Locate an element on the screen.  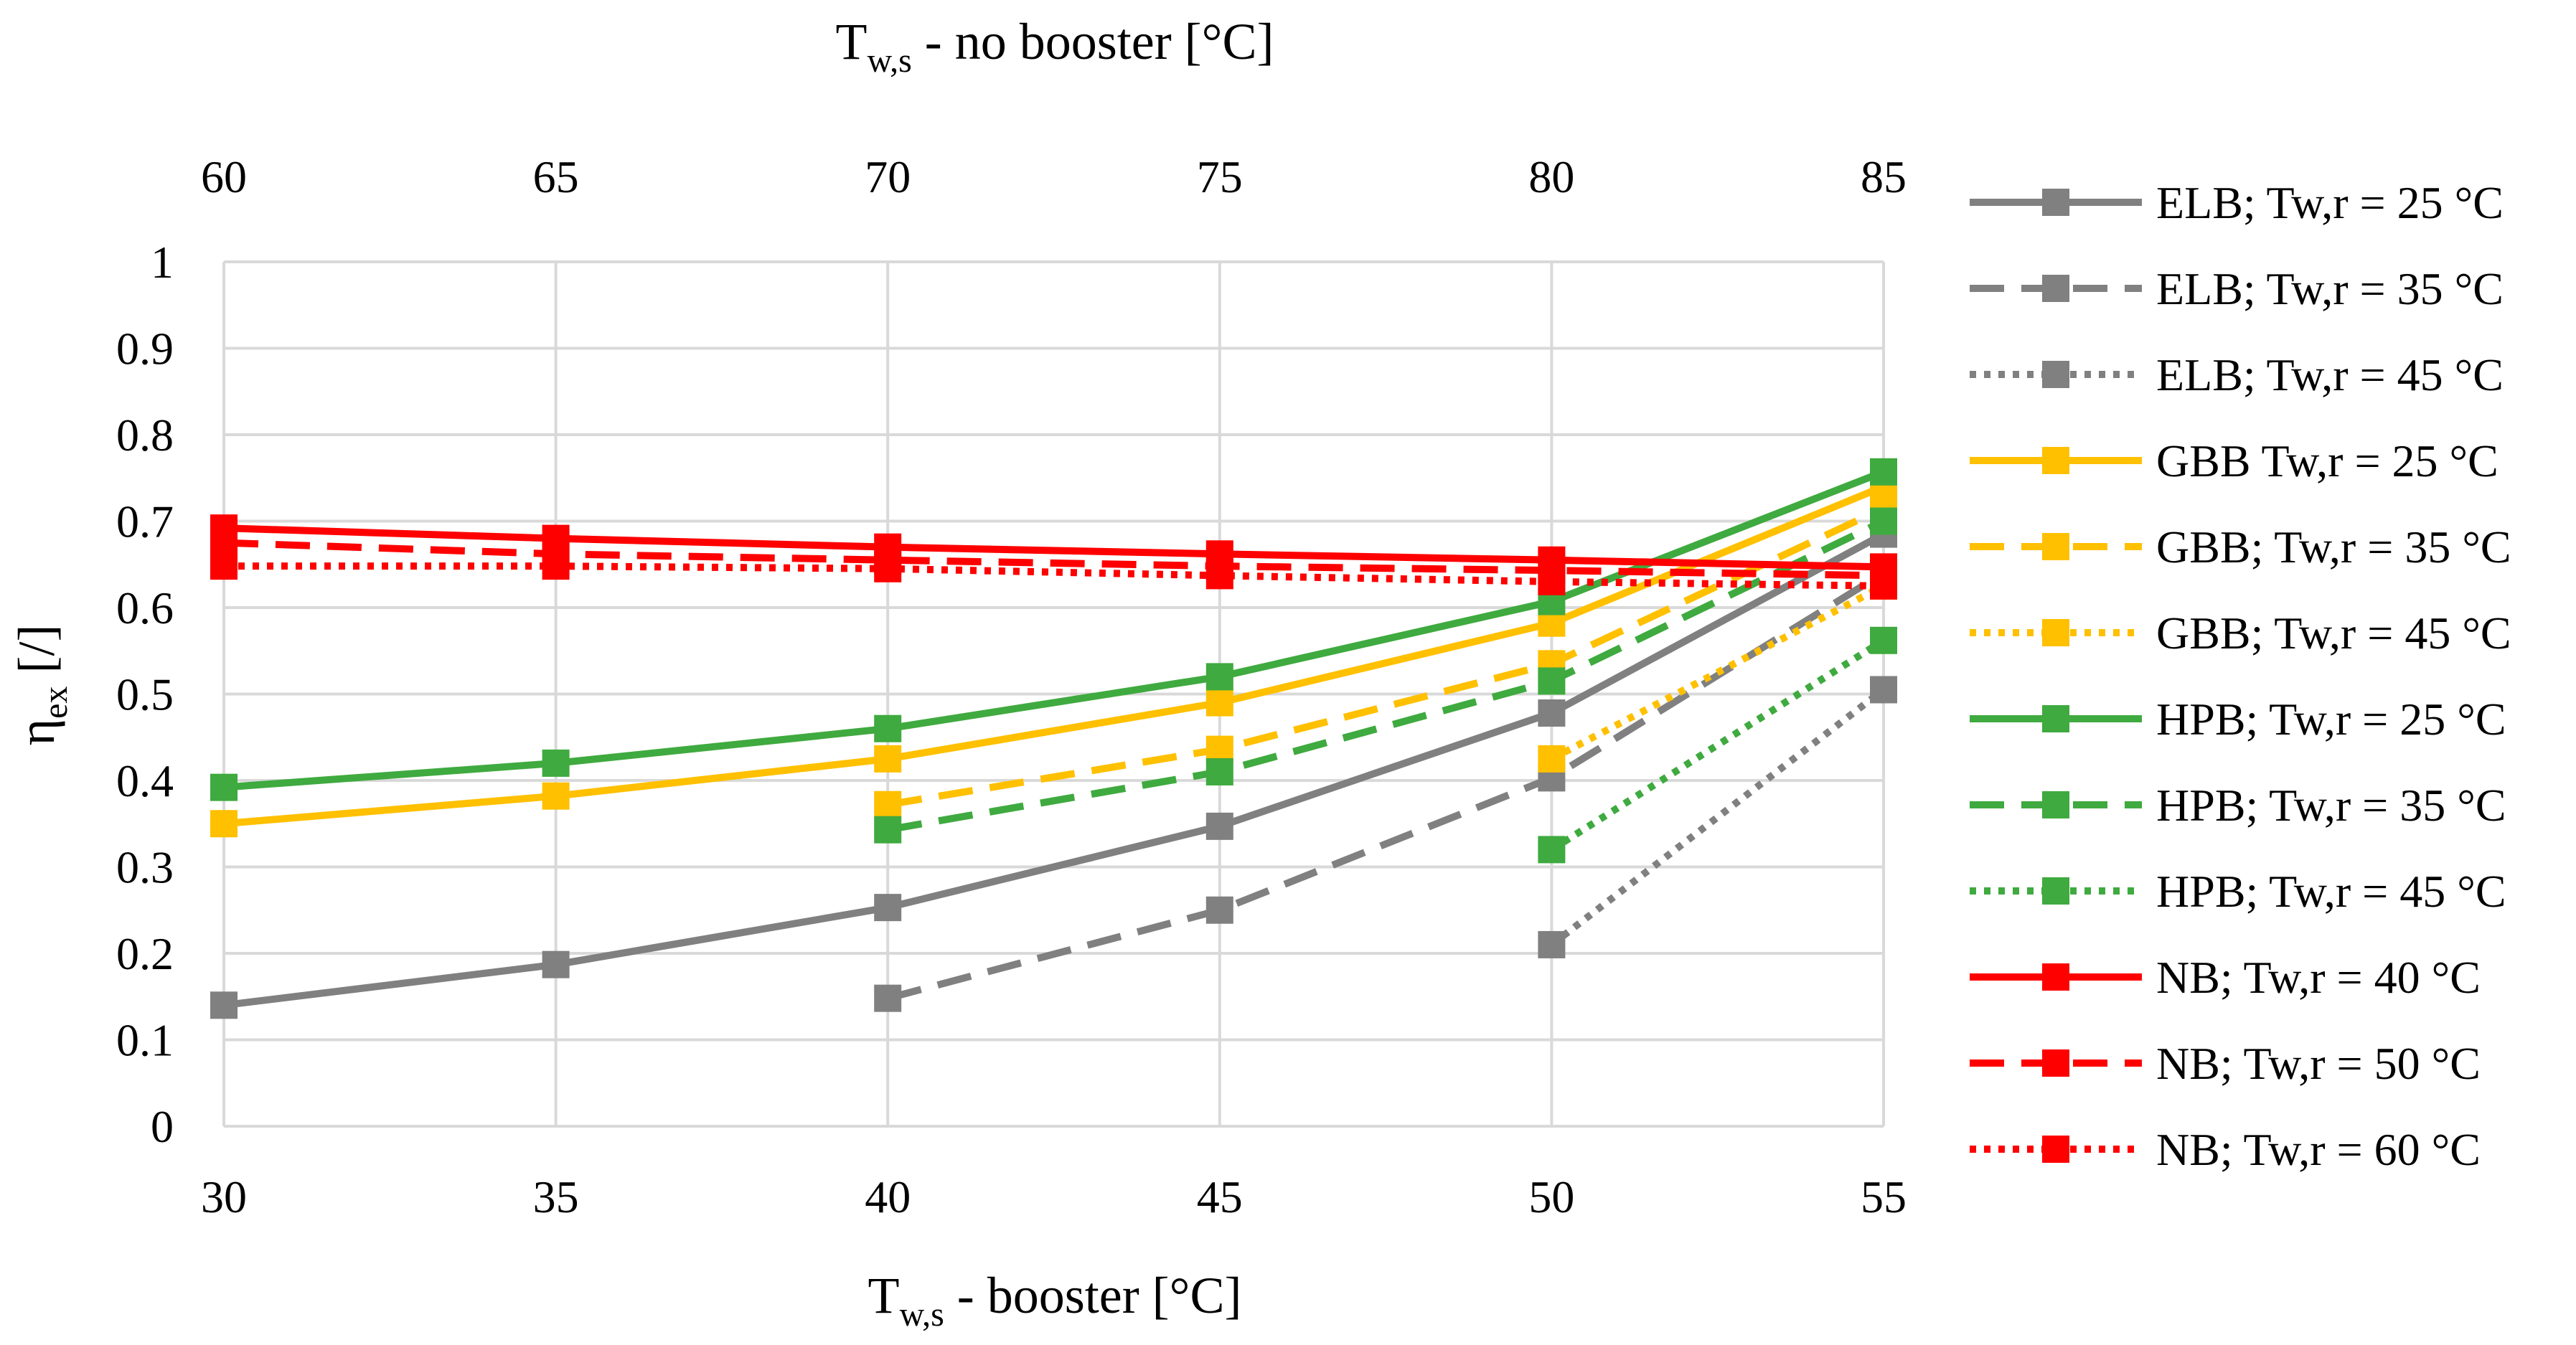
legend-label: ELB; Tw,r = 35 °C is located at coordinates (2330, 288).